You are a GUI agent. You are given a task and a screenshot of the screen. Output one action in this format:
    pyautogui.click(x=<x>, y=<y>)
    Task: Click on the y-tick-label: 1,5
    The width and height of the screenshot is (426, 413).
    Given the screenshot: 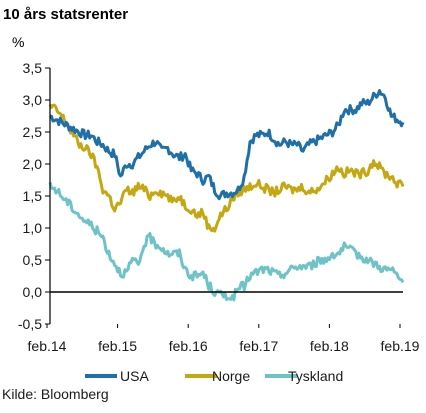 What is the action you would take?
    pyautogui.click(x=33, y=196)
    